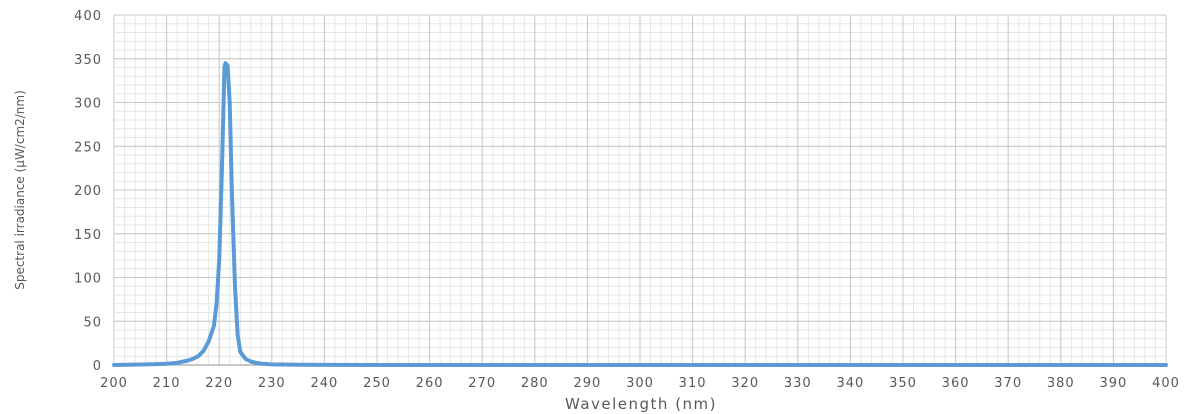 The width and height of the screenshot is (1192, 414). What do you see at coordinates (587, 383) in the screenshot?
I see `x-tick-label: 290` at bounding box center [587, 383].